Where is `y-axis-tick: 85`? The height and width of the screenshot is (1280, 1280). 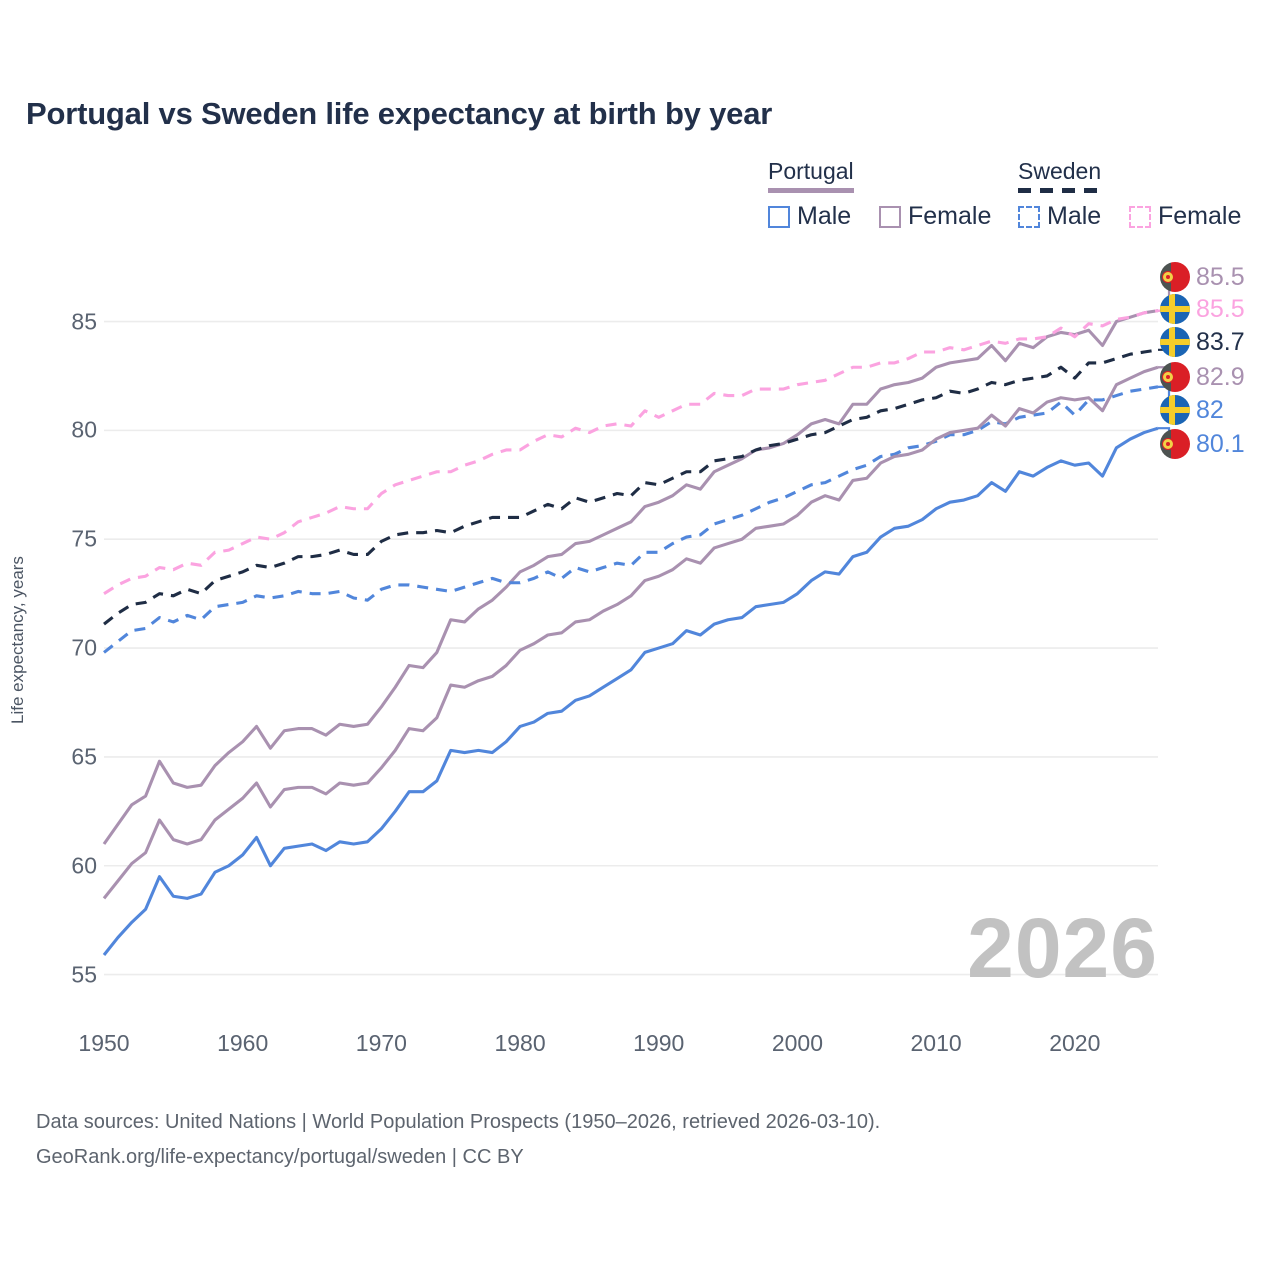
y-axis-tick: 85 is located at coordinates (84, 321).